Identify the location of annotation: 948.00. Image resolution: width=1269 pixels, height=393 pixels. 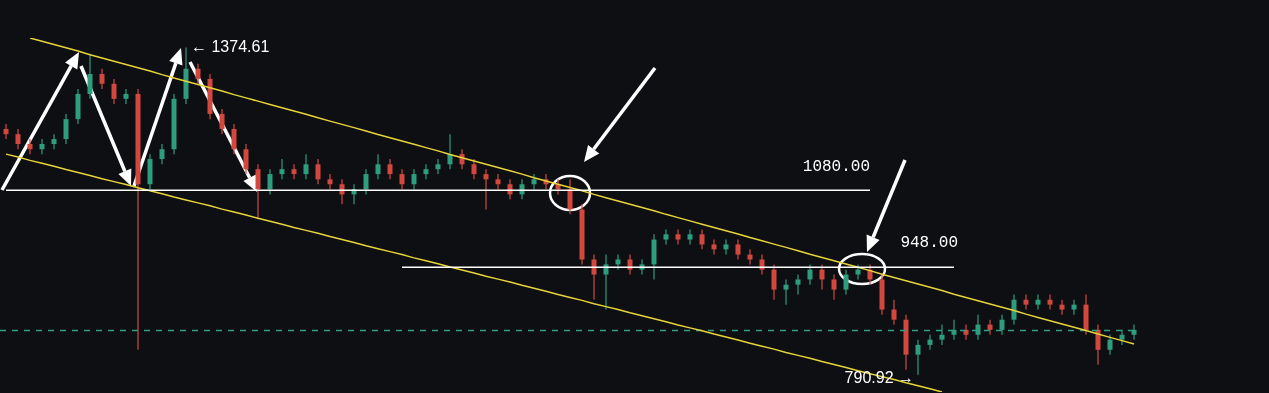
(929, 243).